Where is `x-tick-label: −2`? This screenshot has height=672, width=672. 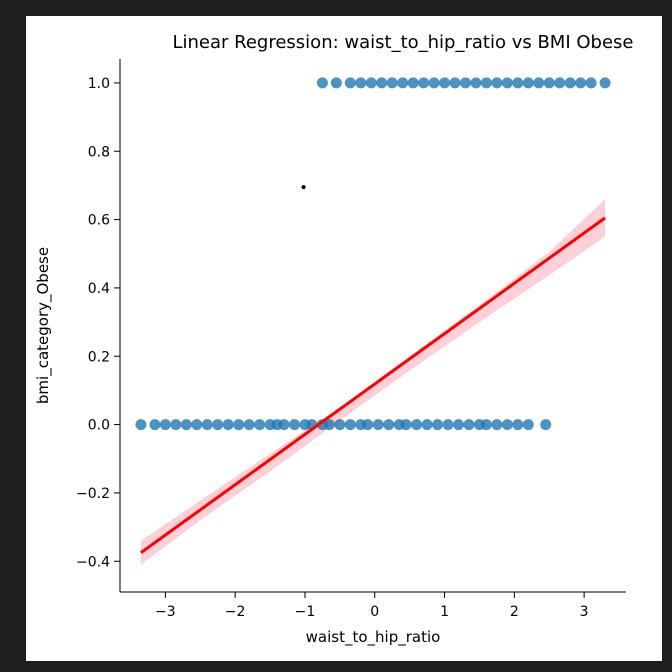
x-tick-label: −2 is located at coordinates (235, 612).